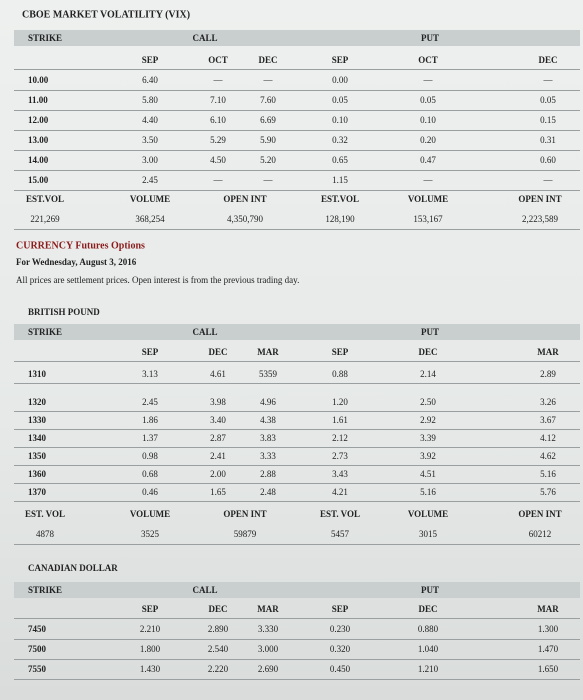 The width and height of the screenshot is (583, 700). Describe the element at coordinates (38, 120) in the screenshot. I see `strike: 12.00` at that location.